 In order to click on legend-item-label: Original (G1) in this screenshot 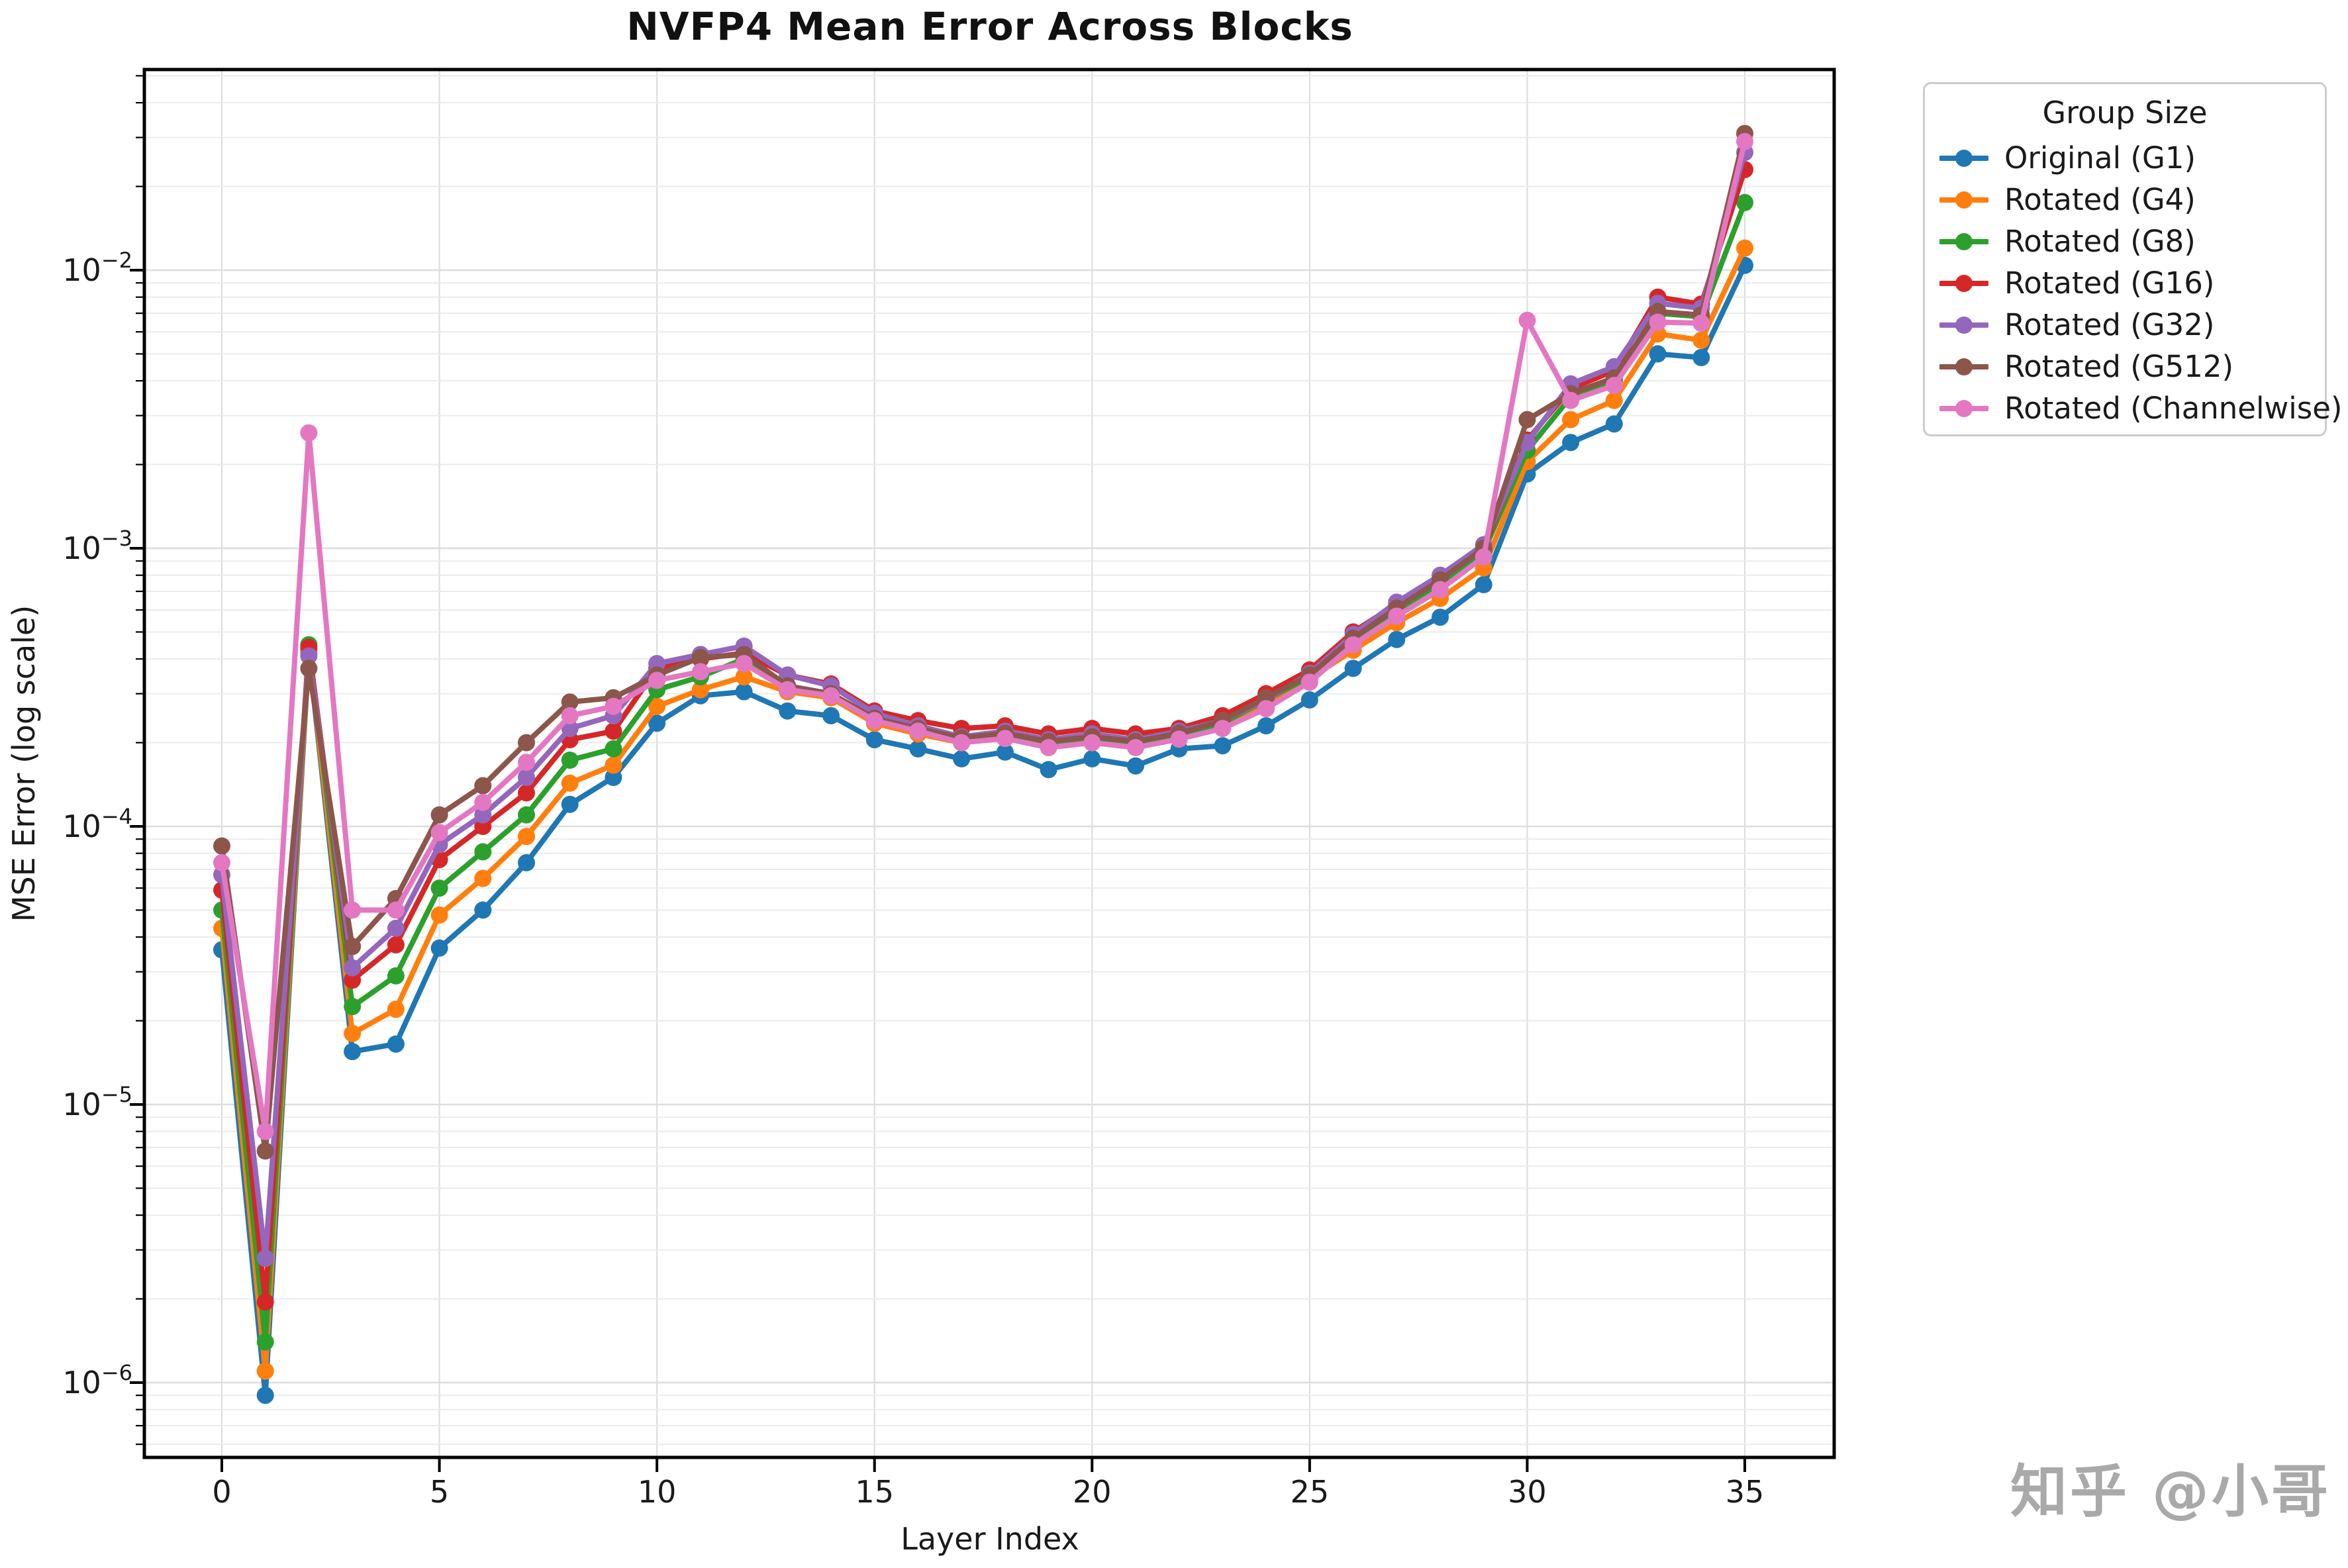, I will do `click(2100, 157)`.